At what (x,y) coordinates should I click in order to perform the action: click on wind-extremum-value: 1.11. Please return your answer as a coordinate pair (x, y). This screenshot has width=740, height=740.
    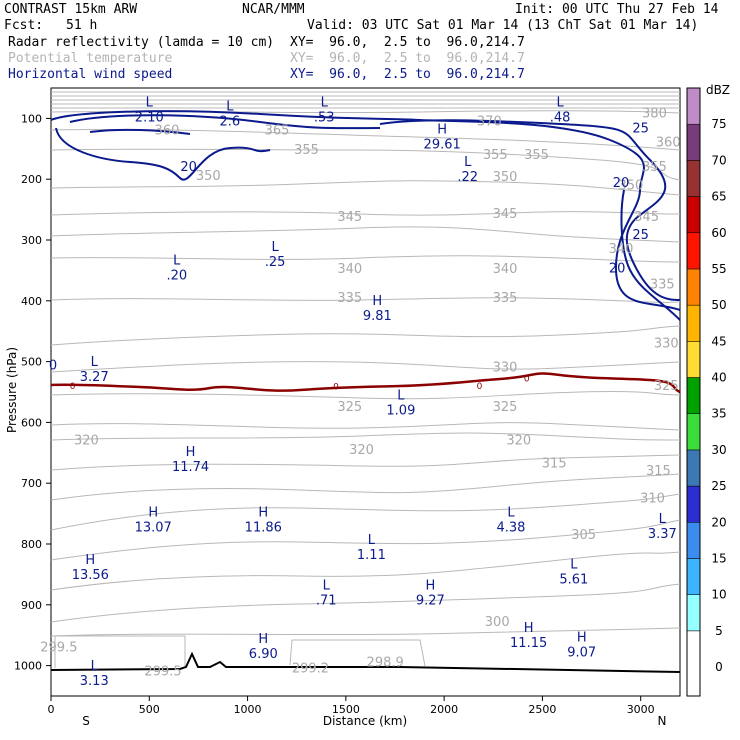
    Looking at the image, I should click on (371, 555).